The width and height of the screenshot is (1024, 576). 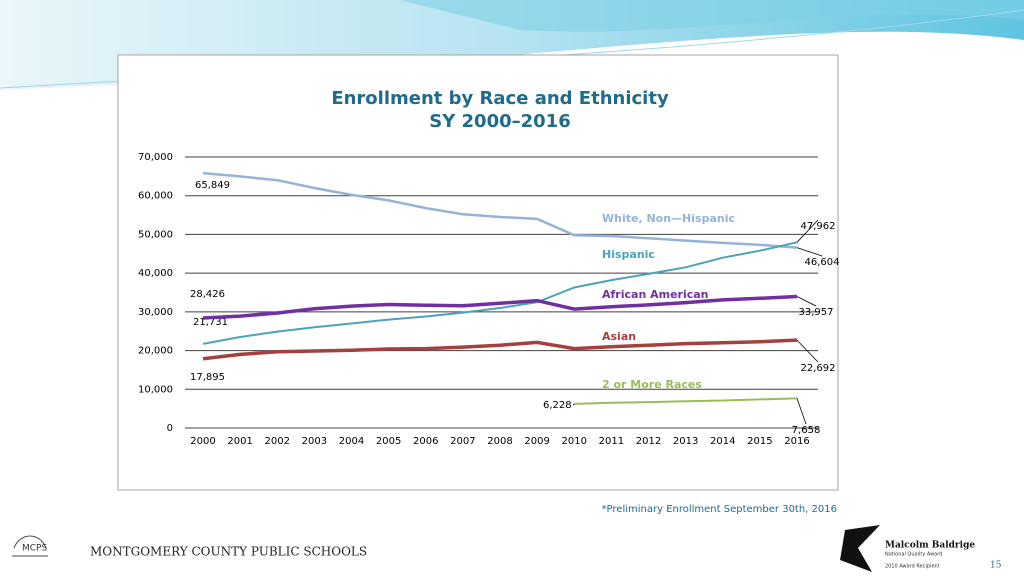 I want to click on data-label: 6,228, so click(x=557, y=405).